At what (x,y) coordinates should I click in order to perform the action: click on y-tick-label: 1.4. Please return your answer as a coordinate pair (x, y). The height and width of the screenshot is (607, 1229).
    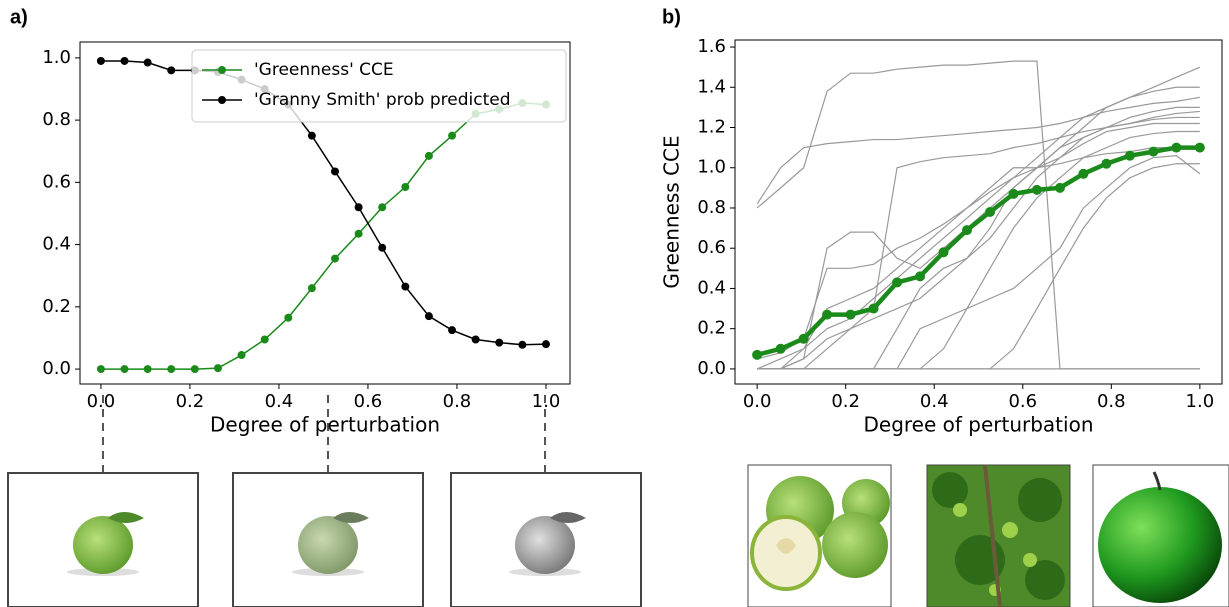
    Looking at the image, I should click on (711, 86).